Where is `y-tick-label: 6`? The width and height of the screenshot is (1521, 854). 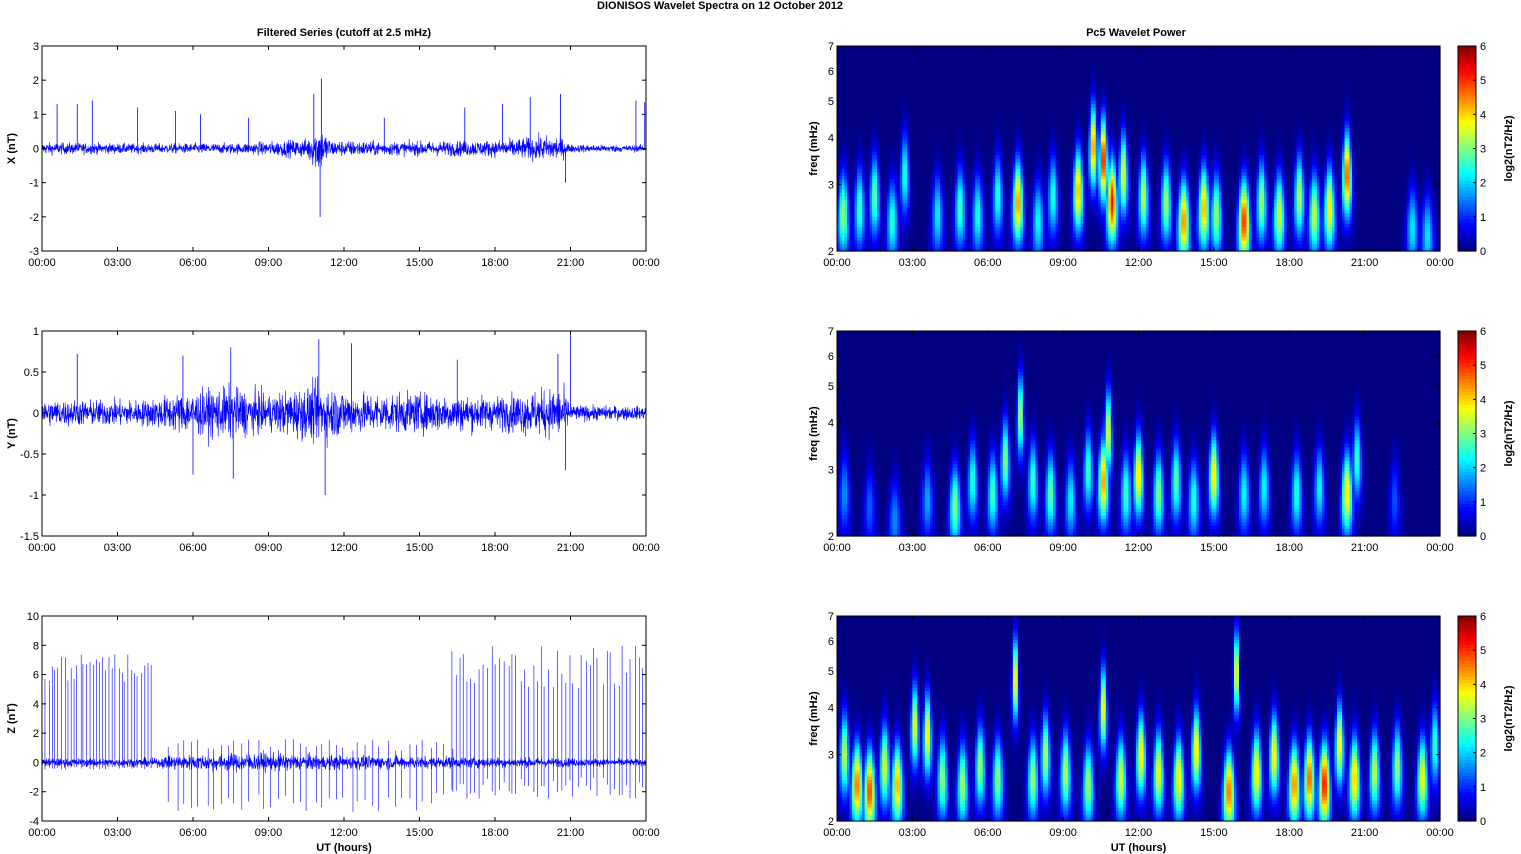
y-tick-label: 6 is located at coordinates (36, 676).